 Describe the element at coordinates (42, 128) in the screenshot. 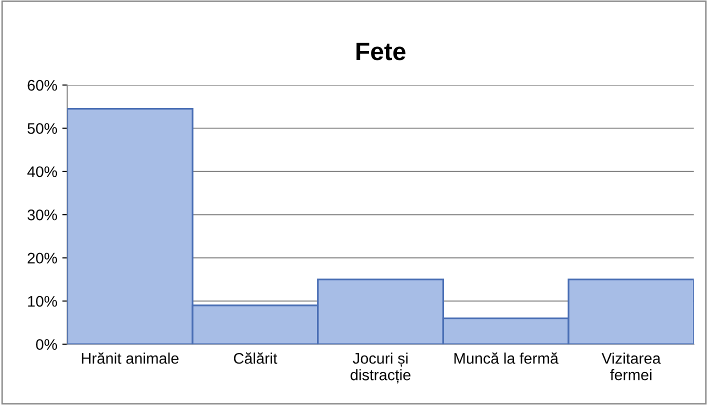

I see `y-tick-label: 50%` at that location.